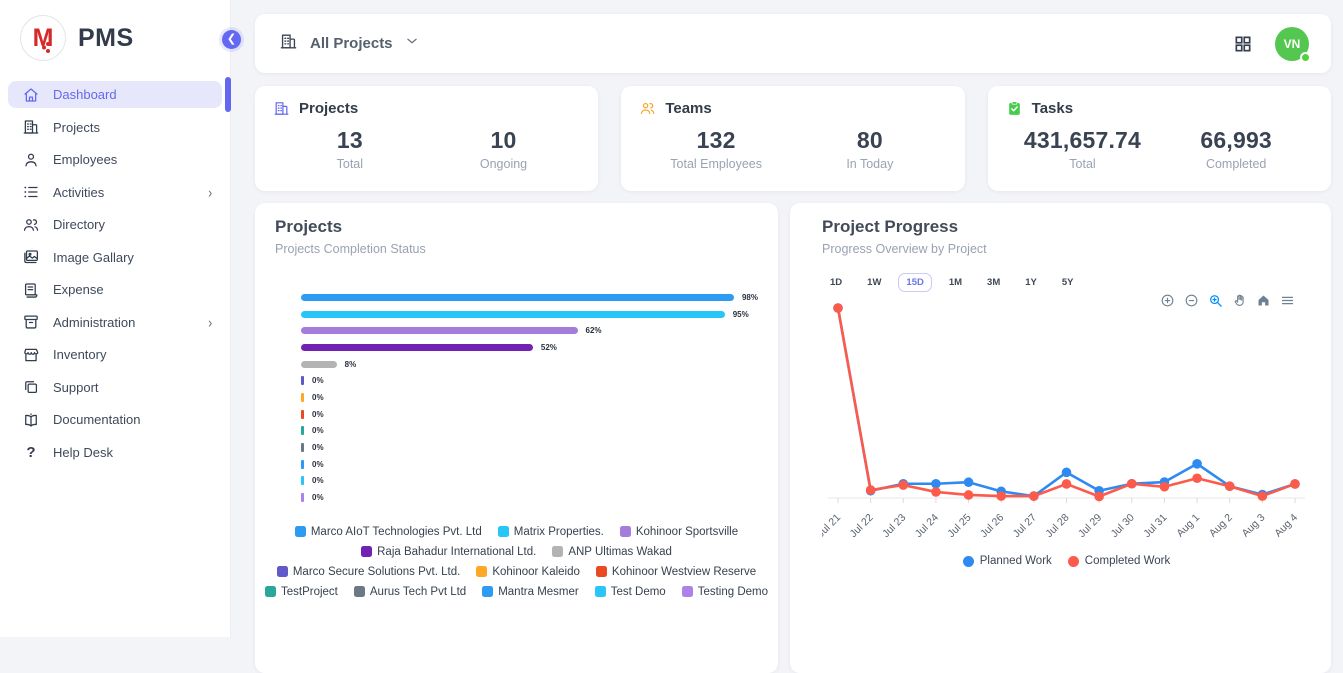 This screenshot has width=1343, height=673. What do you see at coordinates (793, 138) in the screenshot?
I see `stat-card-teams: Teams 132 Total Employees 80 In Today` at bounding box center [793, 138].